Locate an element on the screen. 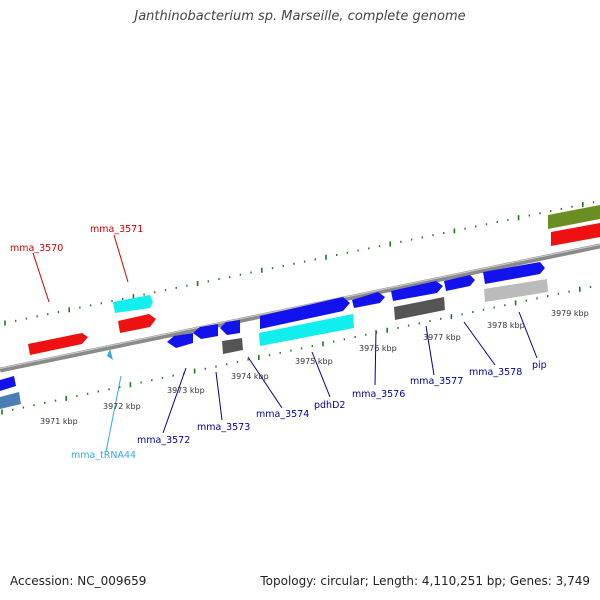 The image size is (600, 600). feature-tRNA44 is located at coordinates (110, 354).